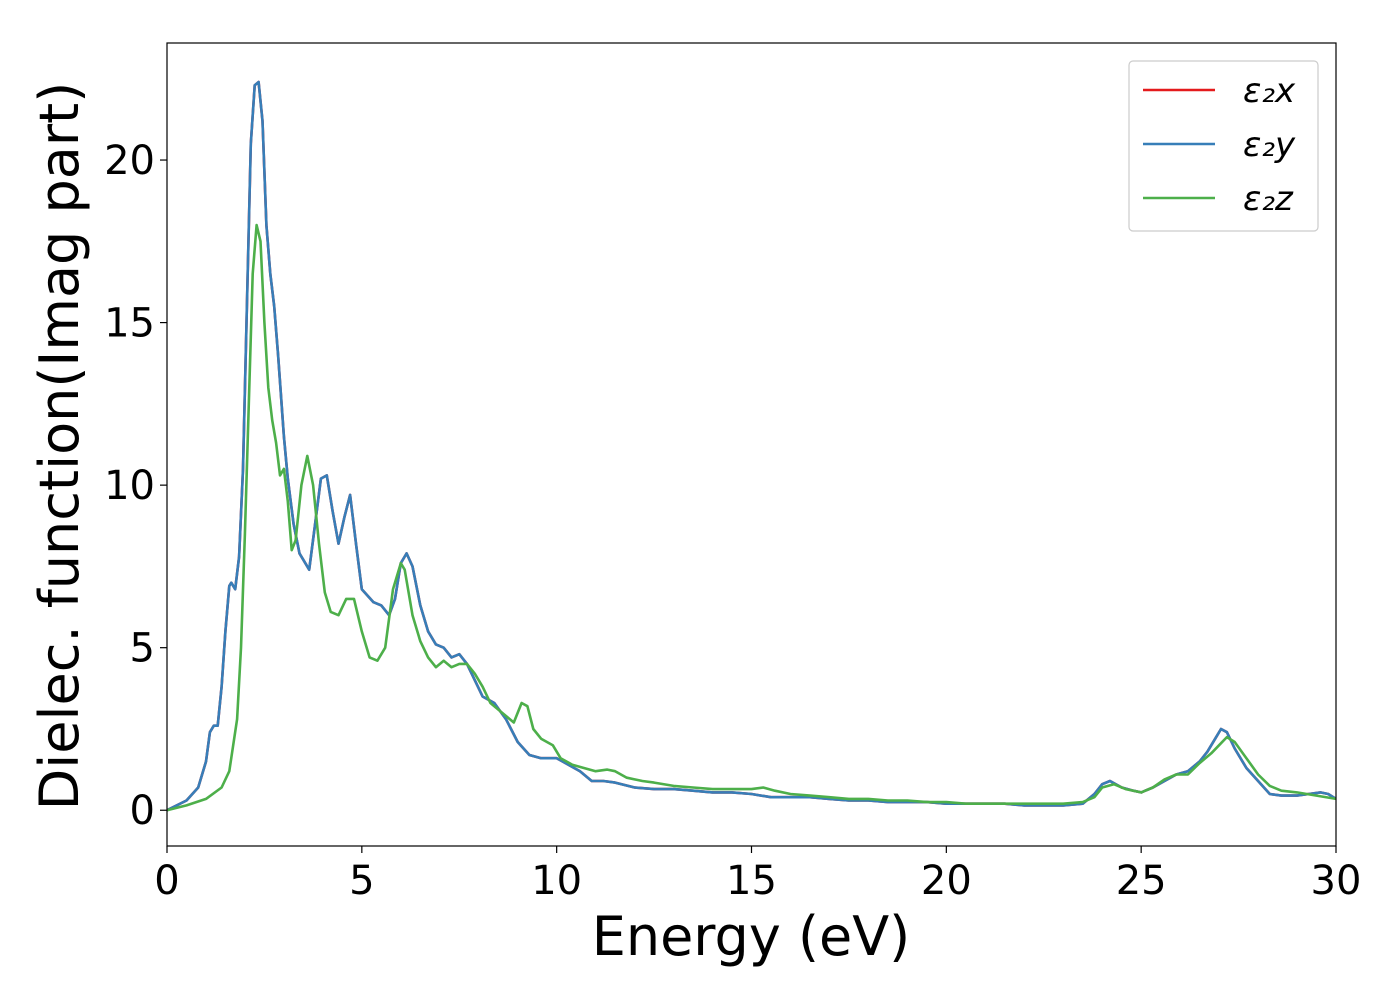 The height and width of the screenshot is (1000, 1400). I want to click on legend-label-2: ε₂y, so click(1269, 145).